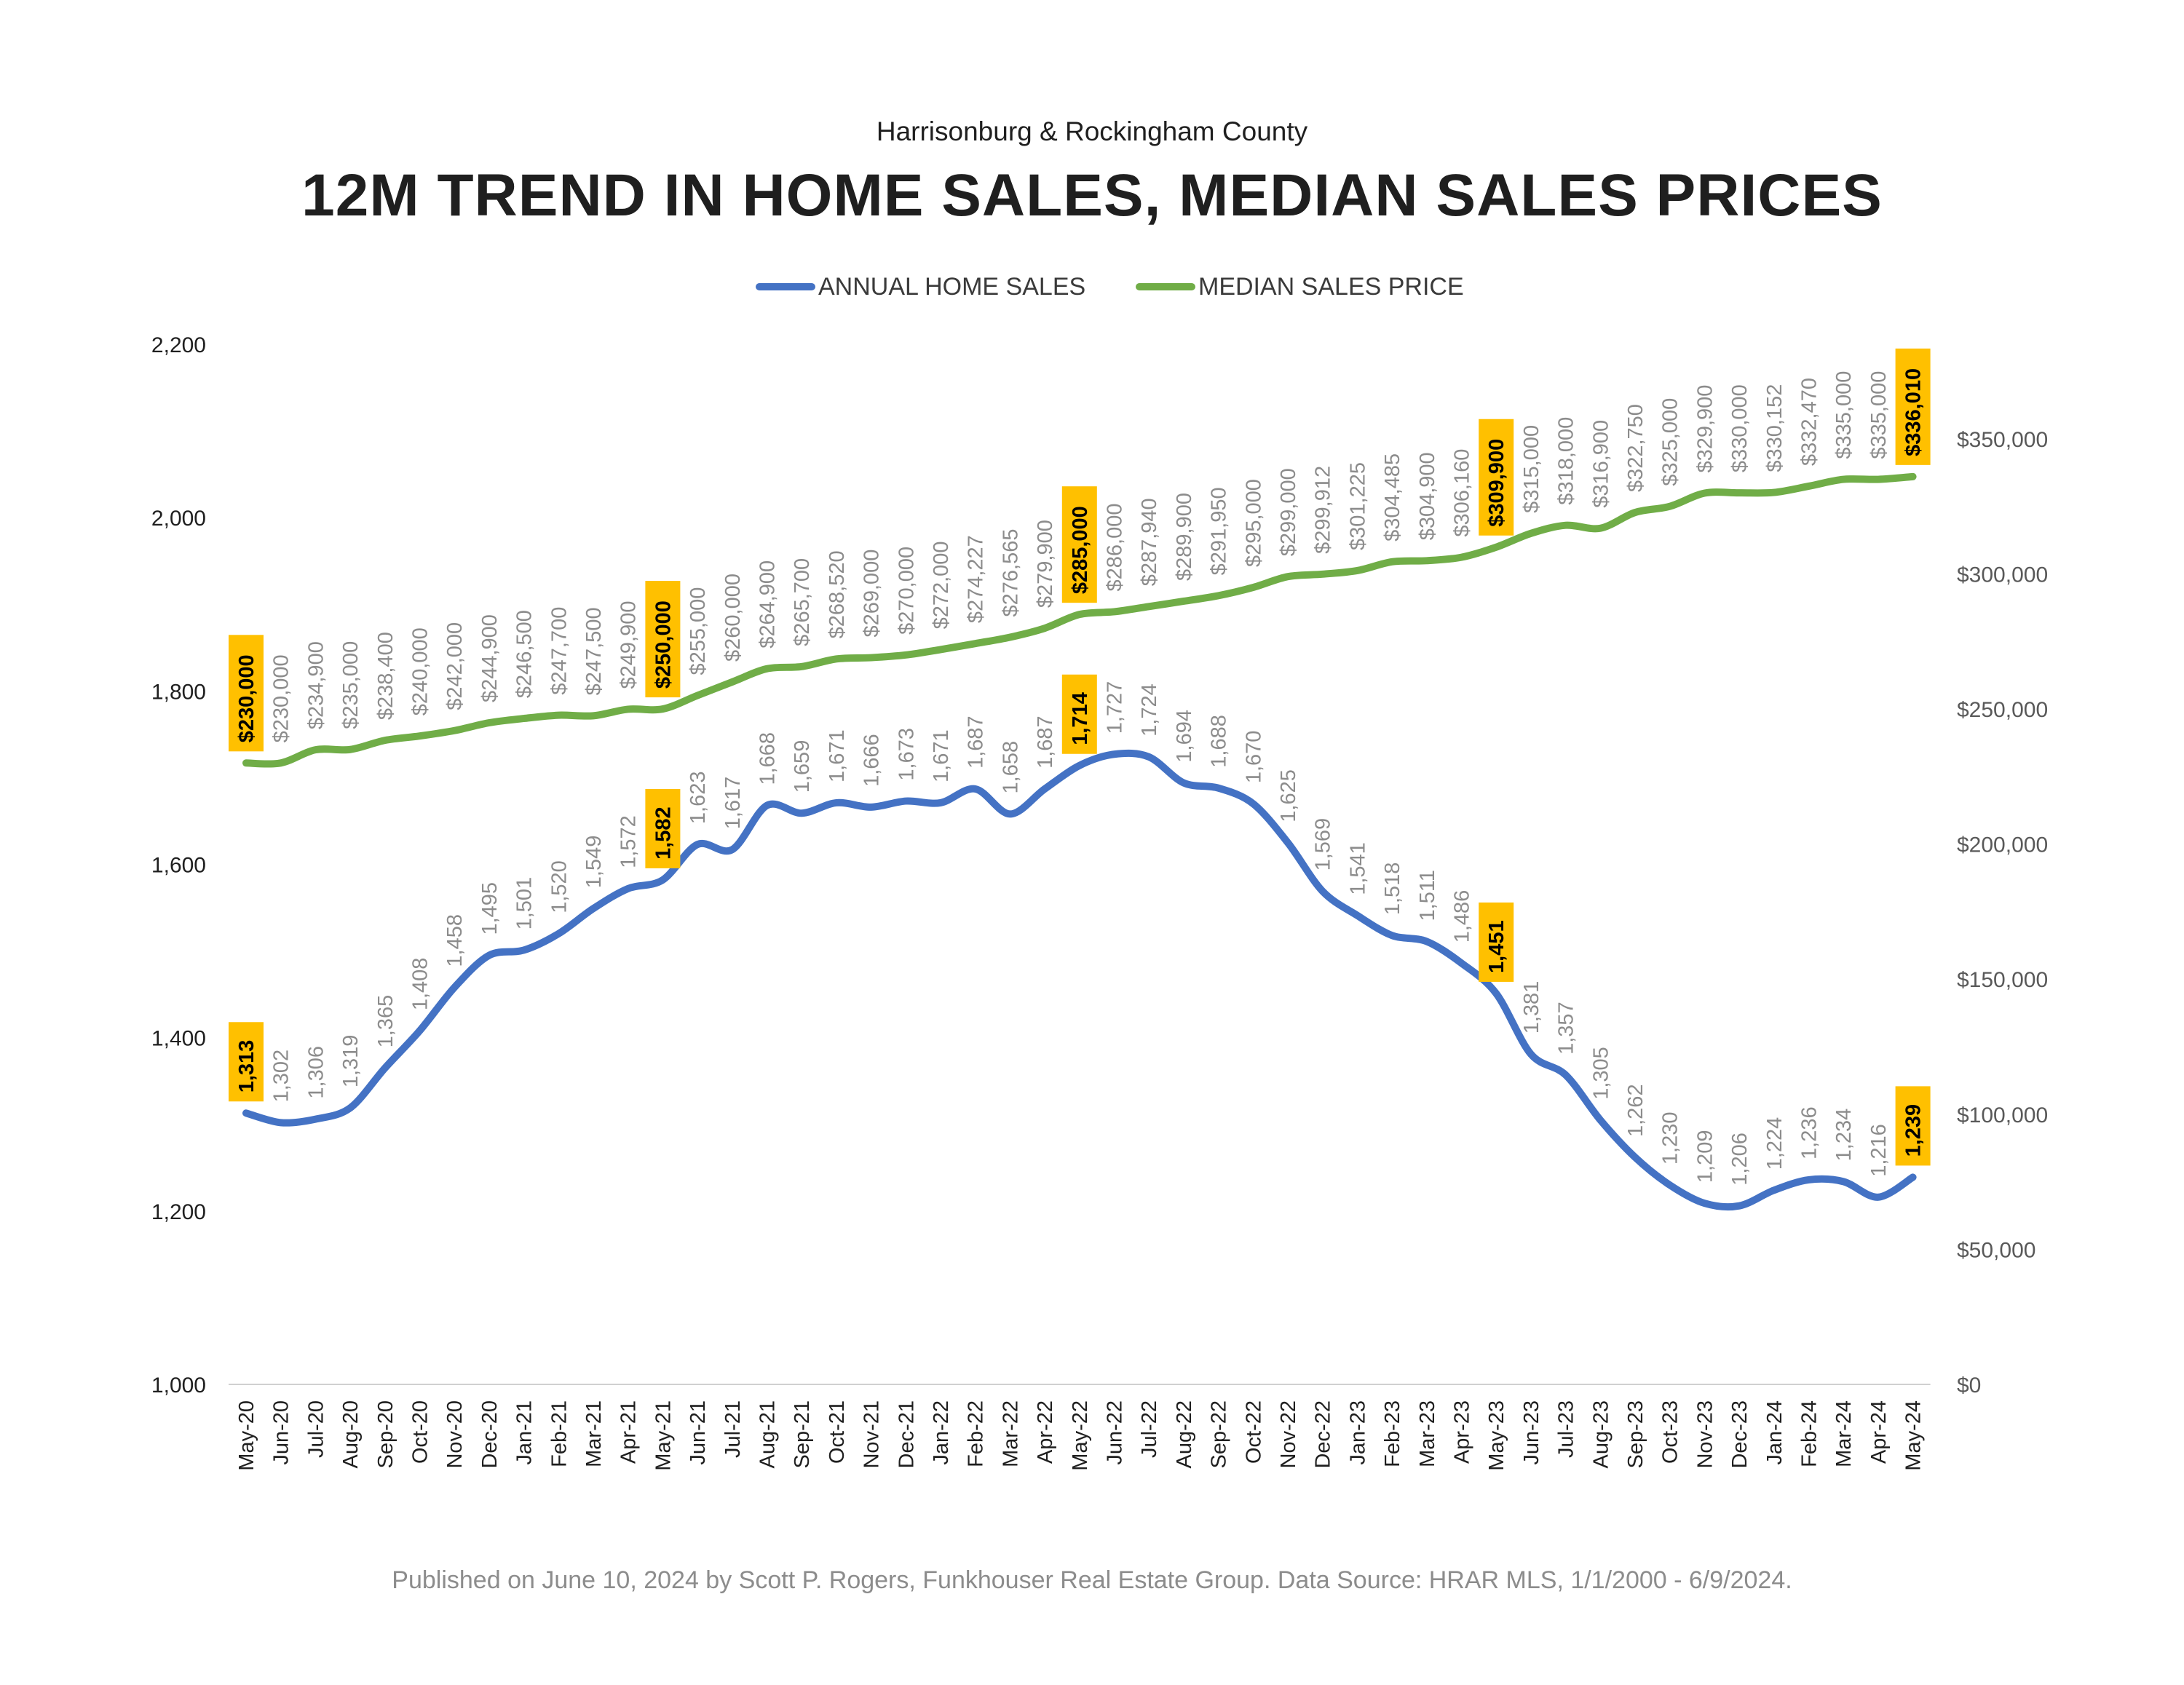 Image resolution: width=2184 pixels, height=1685 pixels. I want to click on sales-series-data-label: 1,623, so click(698, 798).